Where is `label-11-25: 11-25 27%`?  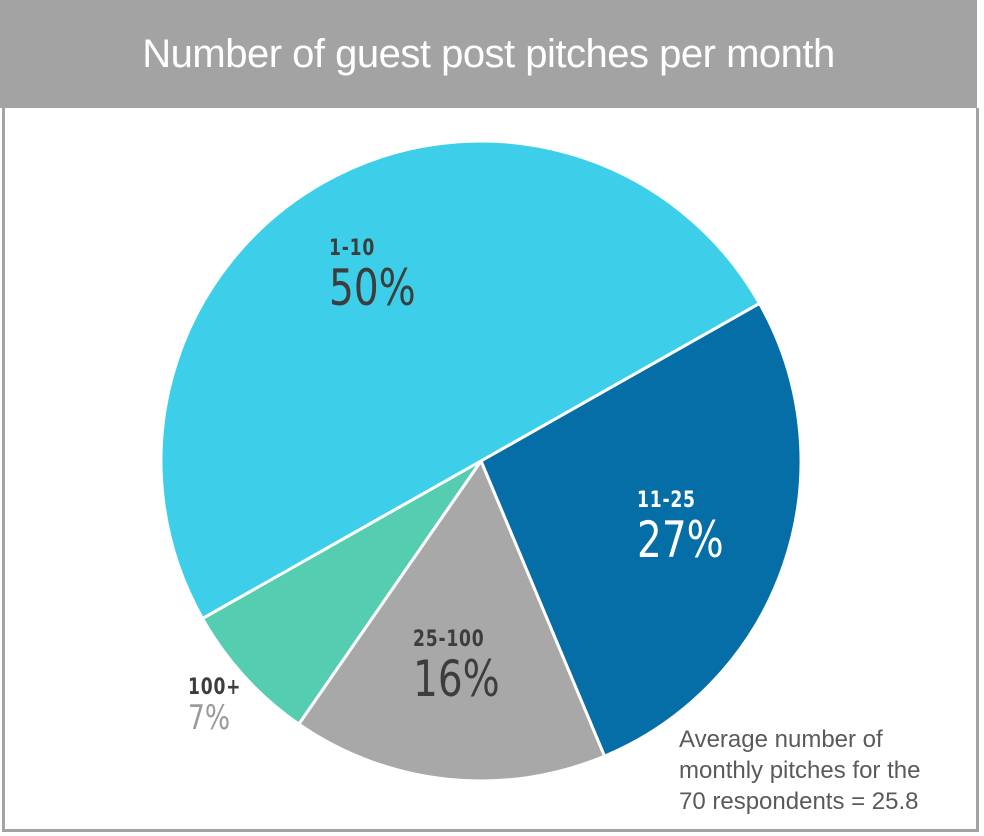
label-11-25: 11-25 27% is located at coordinates (692, 528).